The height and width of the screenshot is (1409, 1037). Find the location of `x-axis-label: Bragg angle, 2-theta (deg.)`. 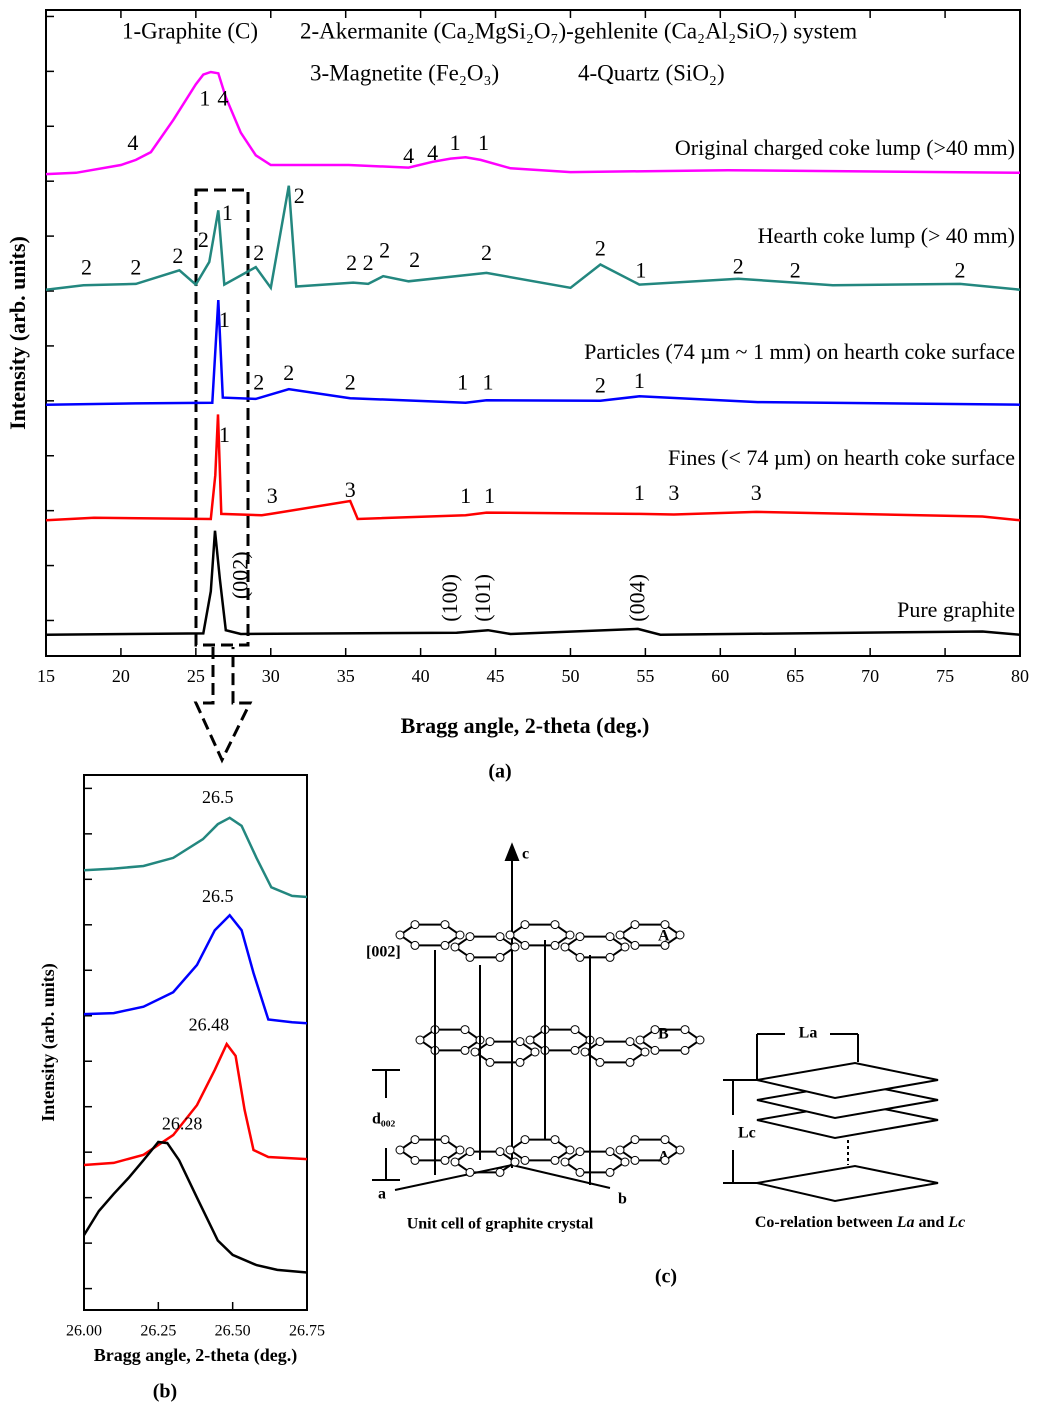

x-axis-label: Bragg angle, 2-theta (deg.) is located at coordinates (195, 1355).